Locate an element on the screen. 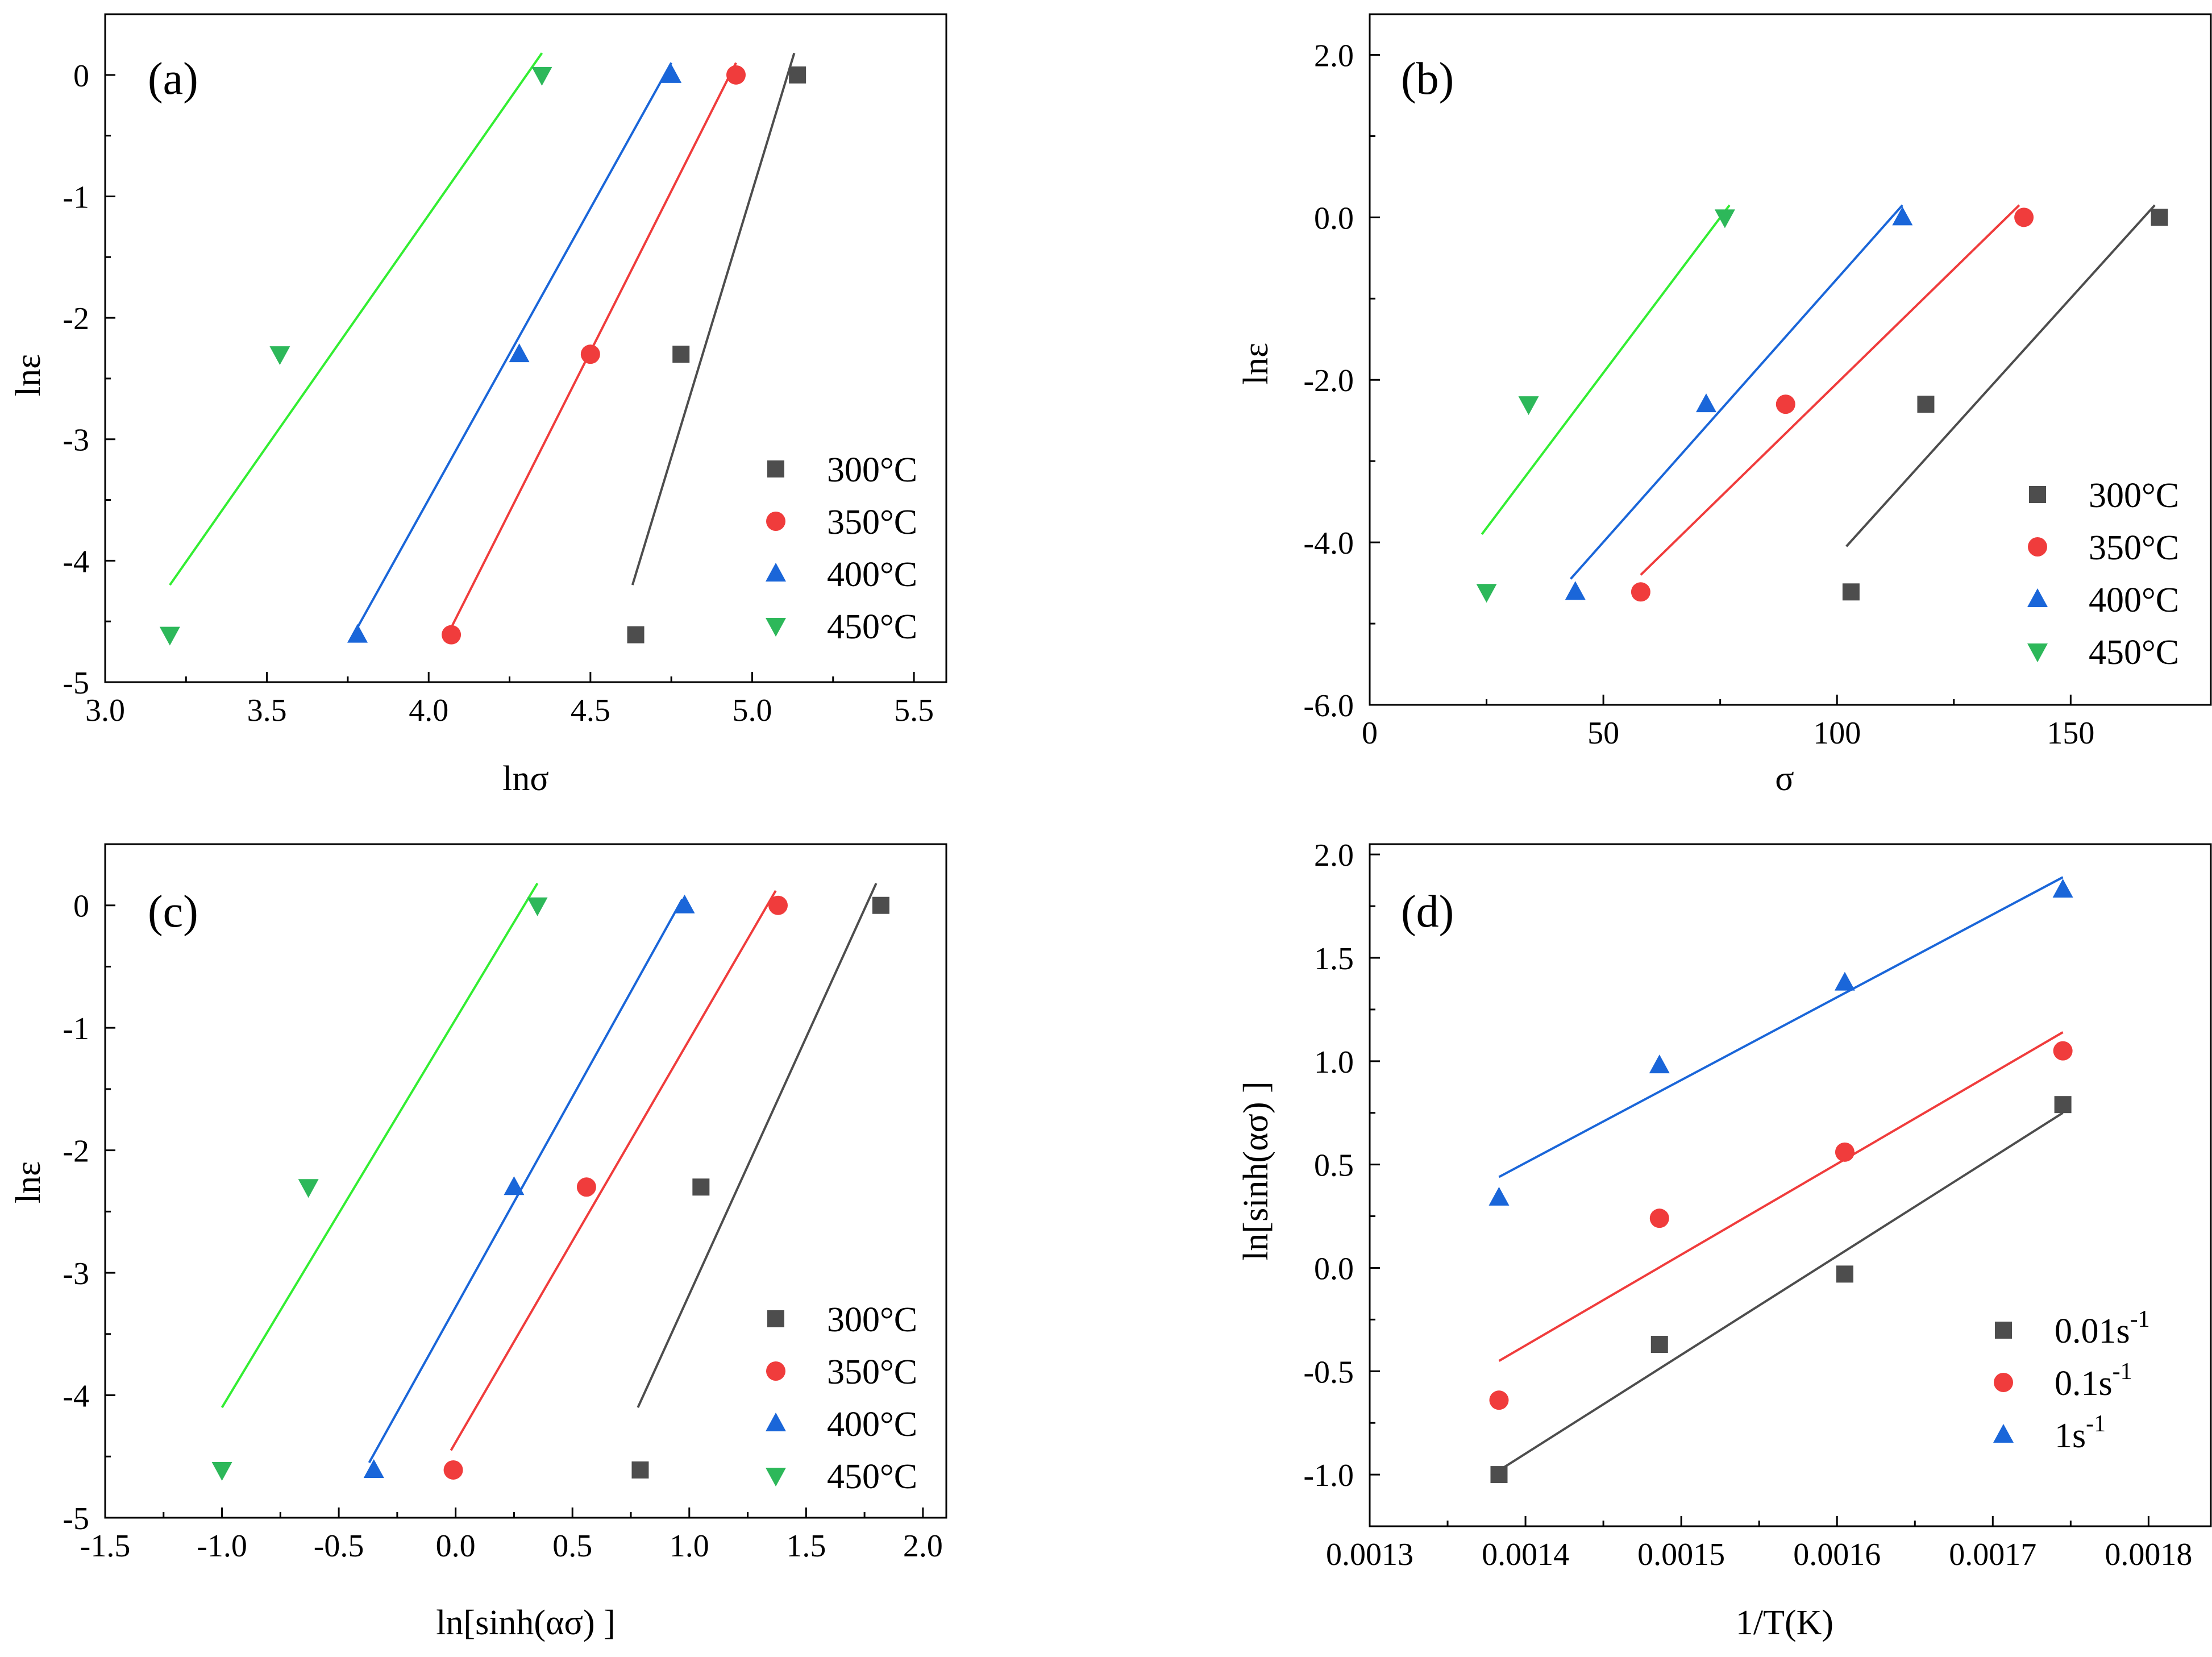 The image size is (2212, 1657). x-tick-label: 0.5 is located at coordinates (572, 1546).